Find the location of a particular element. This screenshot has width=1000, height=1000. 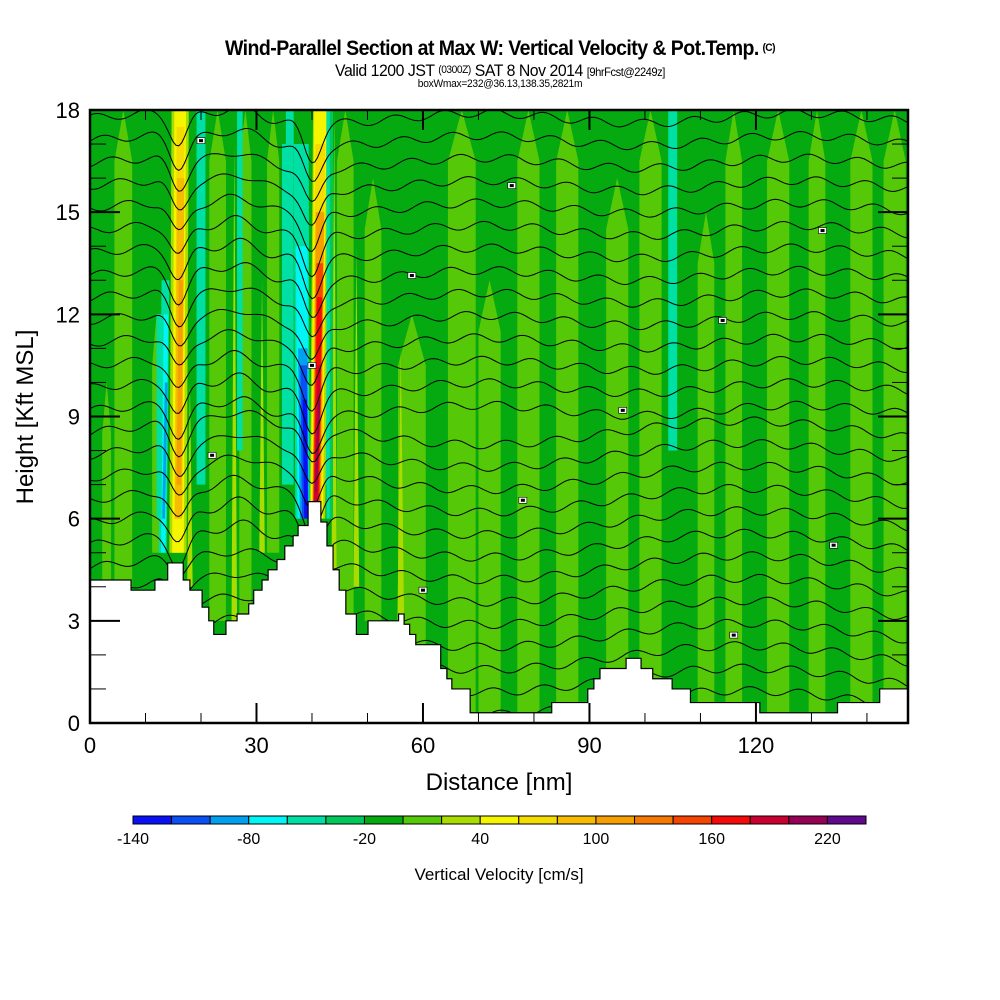

colorbar-tick-label: 100 is located at coordinates (596, 839).